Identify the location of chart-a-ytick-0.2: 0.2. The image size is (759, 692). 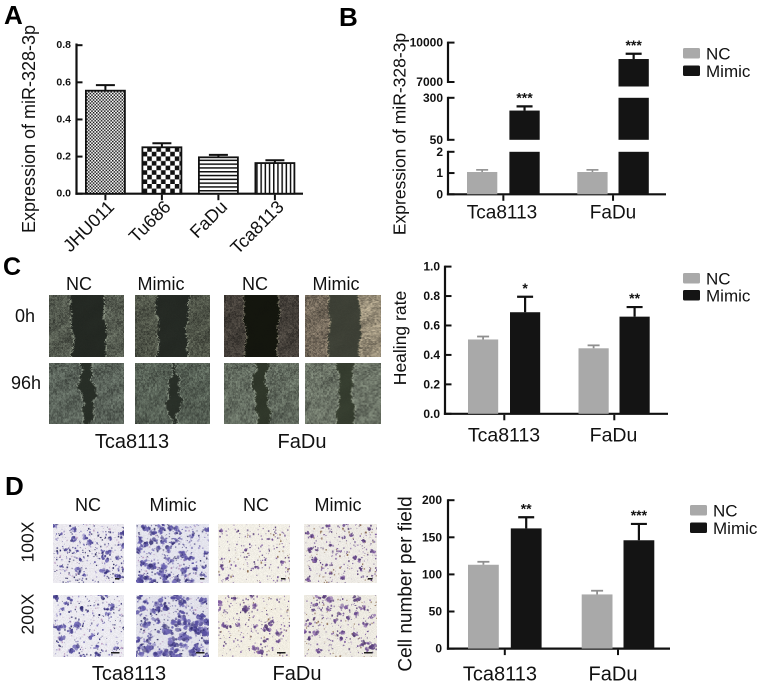
(63, 157).